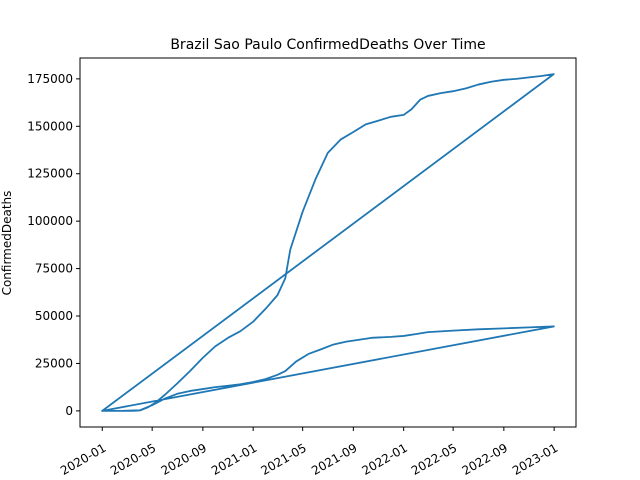 This screenshot has width=640, height=480. Describe the element at coordinates (69, 411) in the screenshot. I see `y-tick-label: 0` at that location.